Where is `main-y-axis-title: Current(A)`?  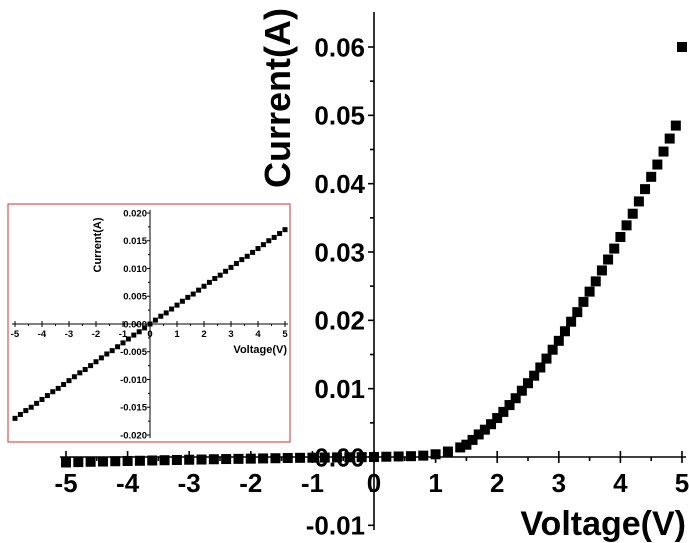 main-y-axis-title: Current(A) is located at coordinates (277, 98).